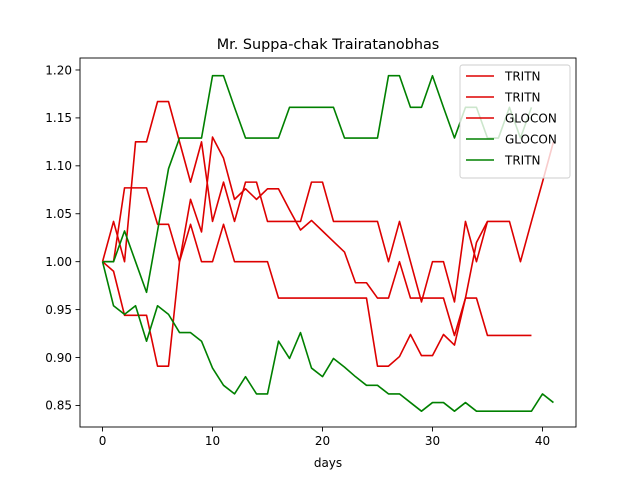 The width and height of the screenshot is (640, 480). Describe the element at coordinates (328, 463) in the screenshot. I see `x-axis-label: days` at that location.